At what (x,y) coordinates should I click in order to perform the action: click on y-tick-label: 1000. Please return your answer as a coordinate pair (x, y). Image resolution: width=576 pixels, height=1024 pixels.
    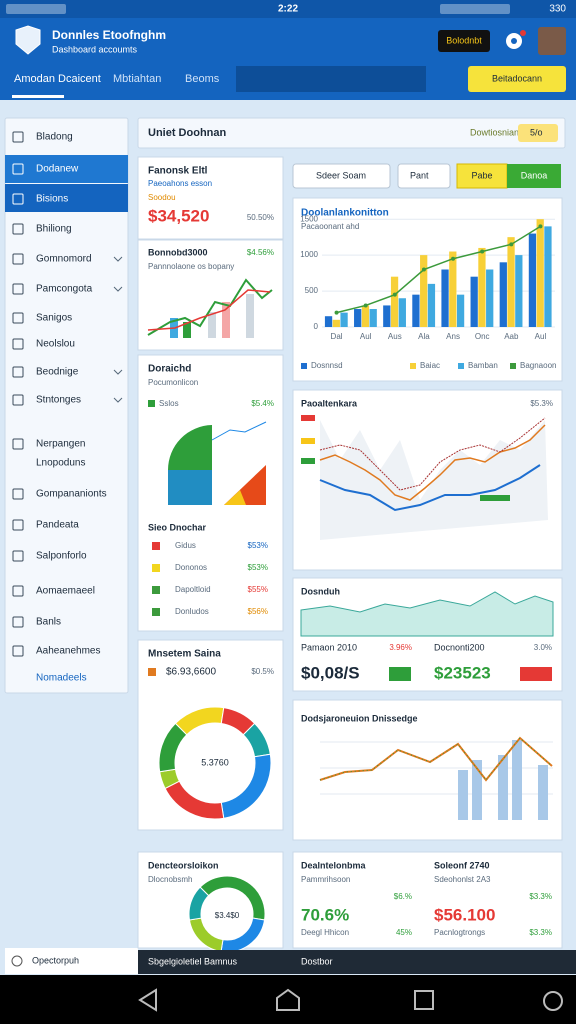
    Looking at the image, I should click on (309, 254).